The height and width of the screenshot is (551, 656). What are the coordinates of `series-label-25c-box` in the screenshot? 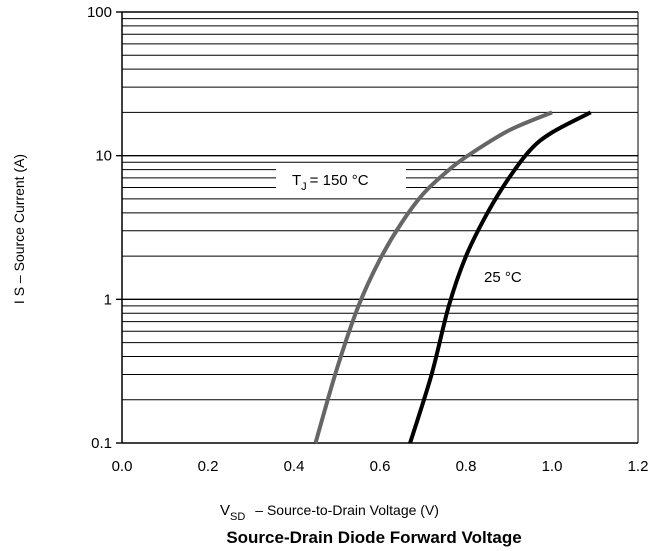 It's located at (509, 276).